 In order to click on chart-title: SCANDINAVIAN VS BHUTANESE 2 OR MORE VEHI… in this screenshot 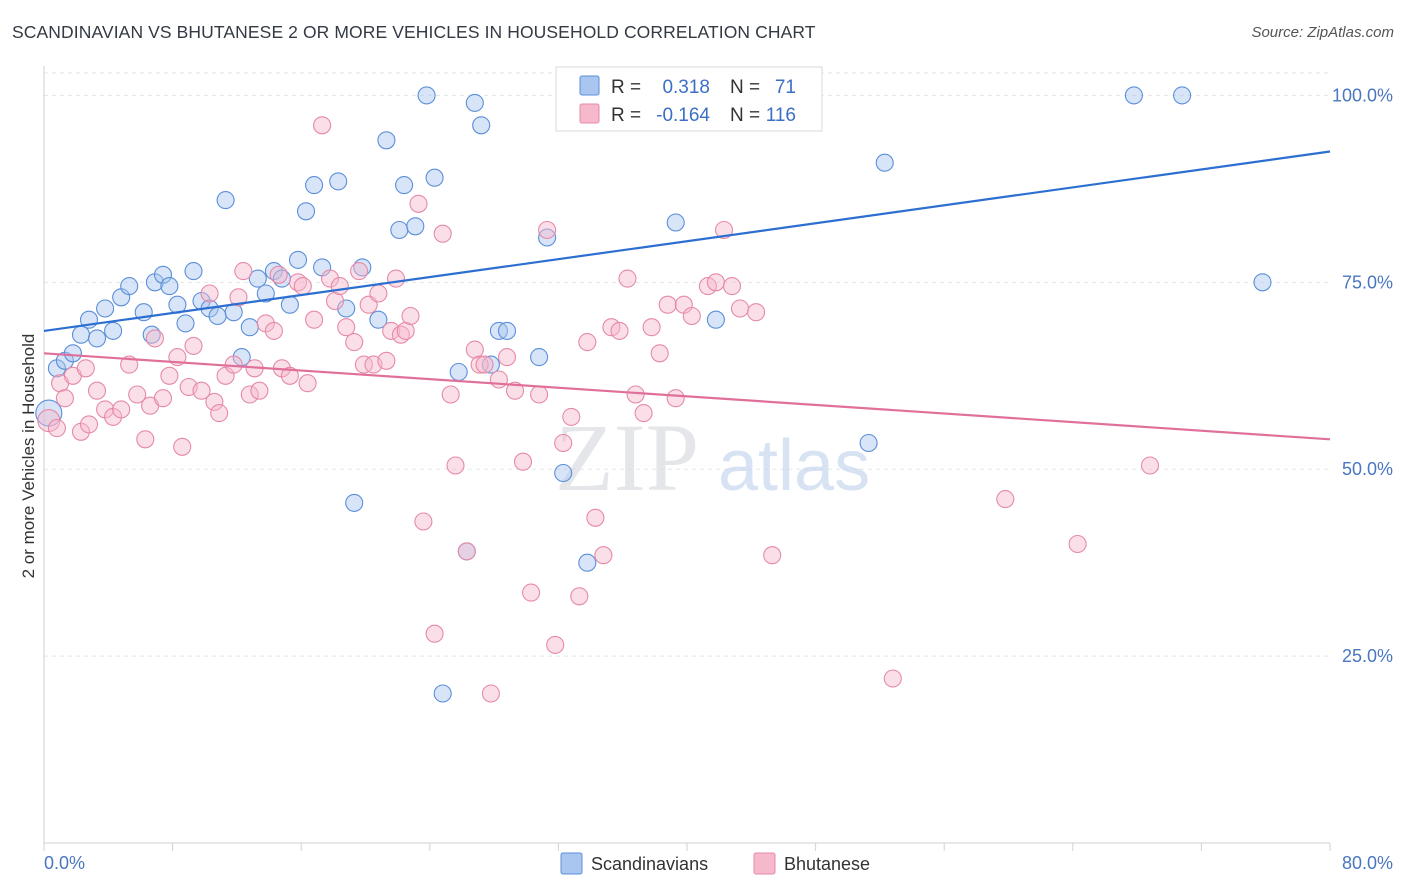, I will do `click(414, 32)`.